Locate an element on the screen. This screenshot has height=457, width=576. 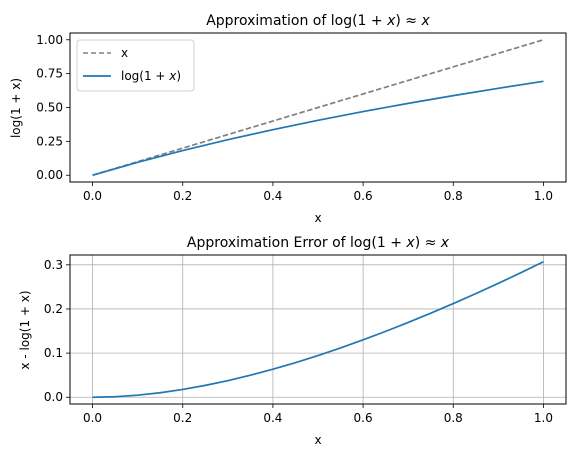
top-y-tick-label: 0.25 is located at coordinates (49, 141).